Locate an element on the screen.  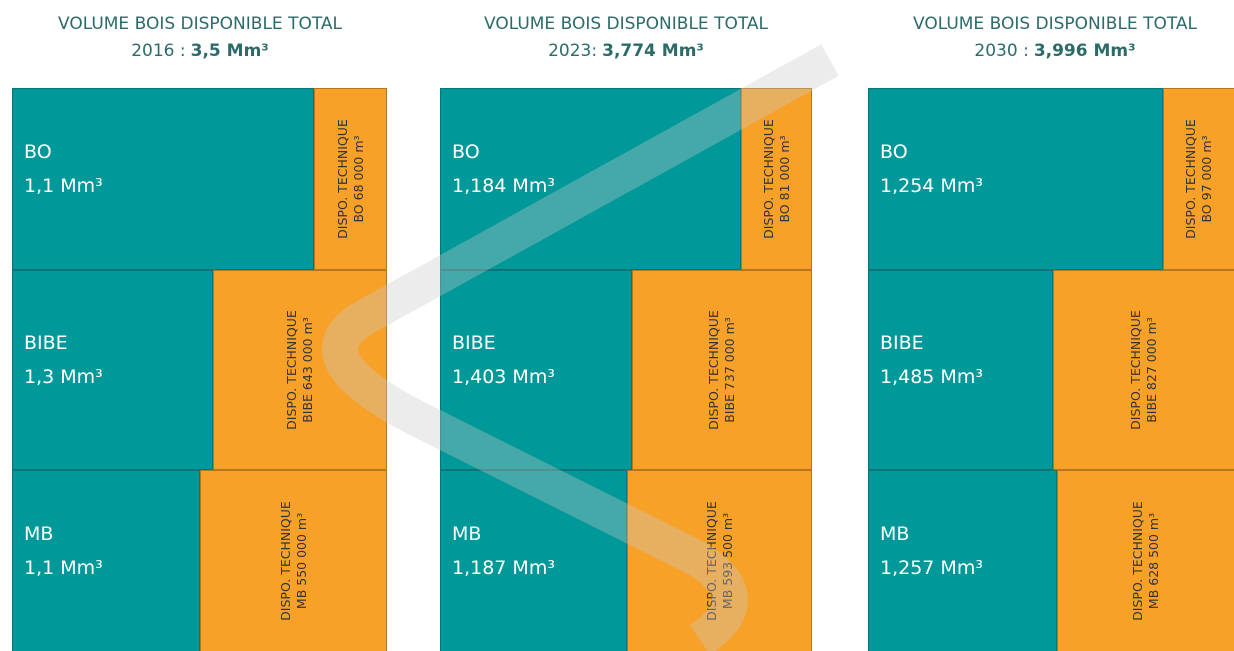
block-volume: 1,184 Mm³ is located at coordinates (503, 186).